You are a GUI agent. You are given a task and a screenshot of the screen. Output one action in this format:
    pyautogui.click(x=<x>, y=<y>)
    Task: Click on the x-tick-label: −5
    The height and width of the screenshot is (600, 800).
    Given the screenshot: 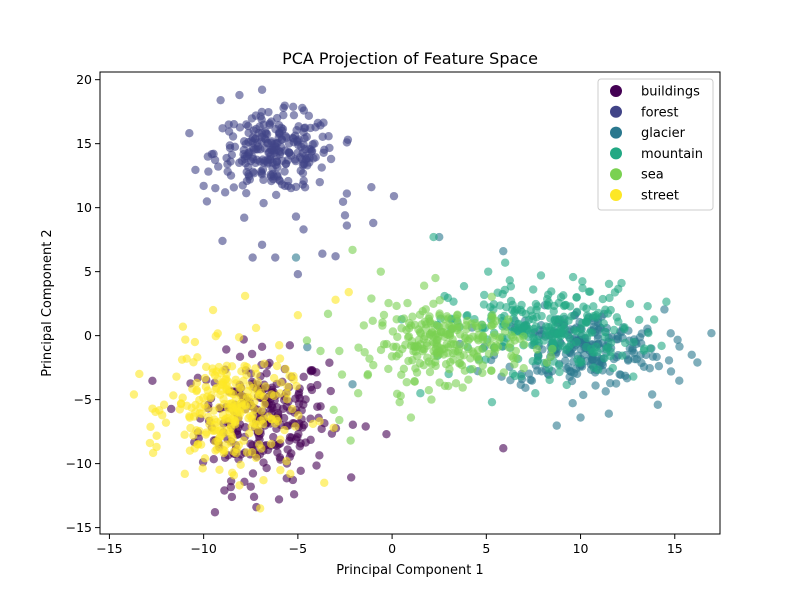 What is the action you would take?
    pyautogui.click(x=298, y=548)
    